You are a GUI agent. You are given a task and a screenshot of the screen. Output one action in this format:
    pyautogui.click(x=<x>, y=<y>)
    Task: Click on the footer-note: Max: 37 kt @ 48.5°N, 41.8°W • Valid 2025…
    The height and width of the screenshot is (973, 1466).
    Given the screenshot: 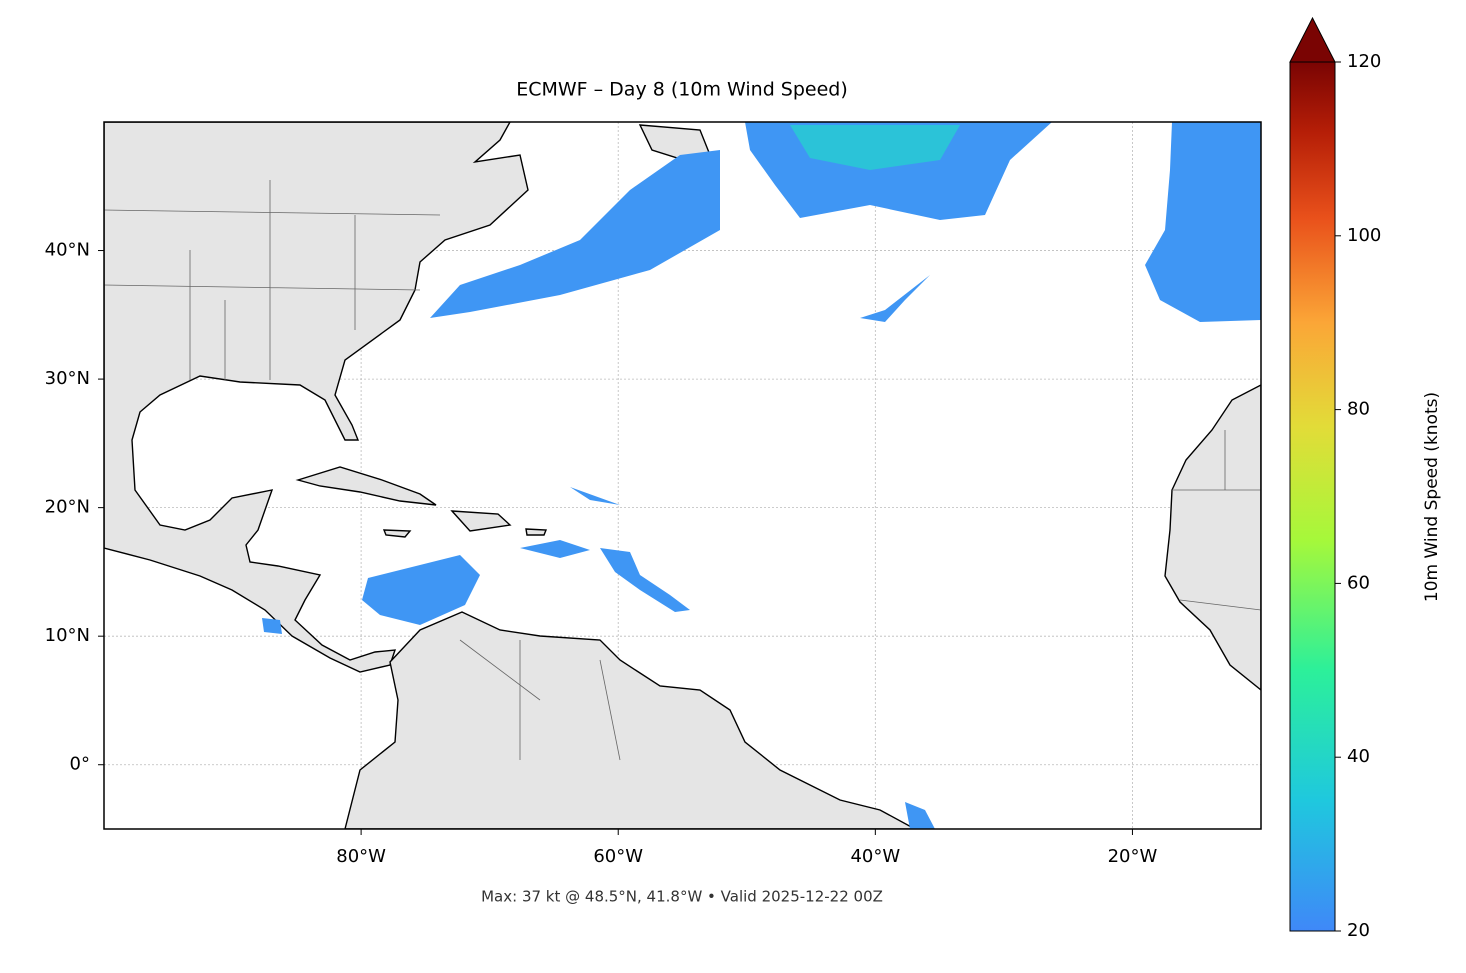 What is the action you would take?
    pyautogui.click(x=682, y=897)
    